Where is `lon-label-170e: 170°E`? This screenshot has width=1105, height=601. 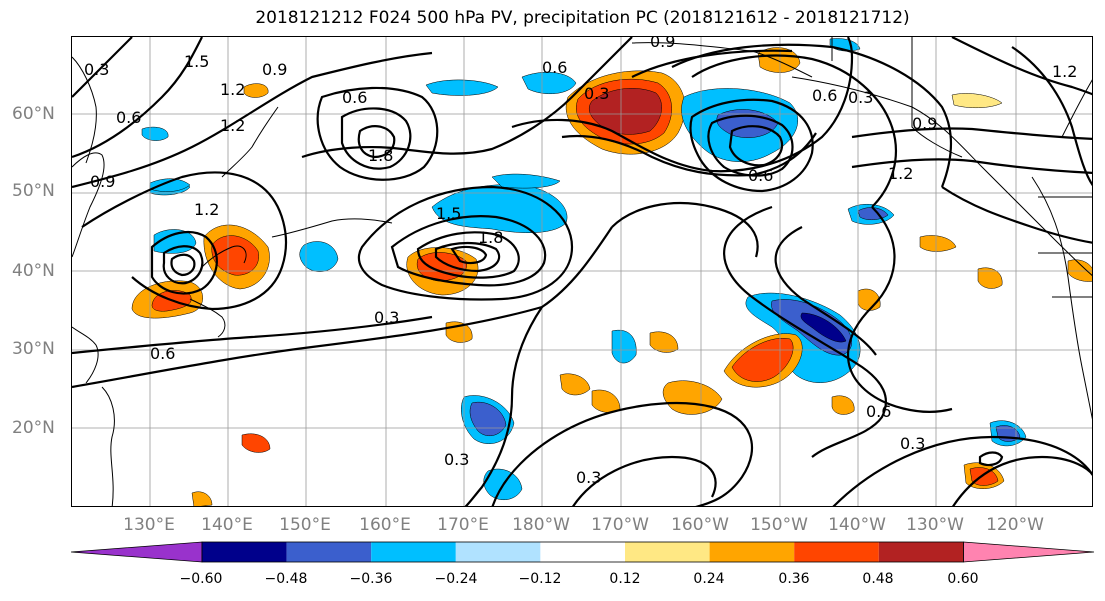
lon-label-170e: 170°E is located at coordinates (463, 525).